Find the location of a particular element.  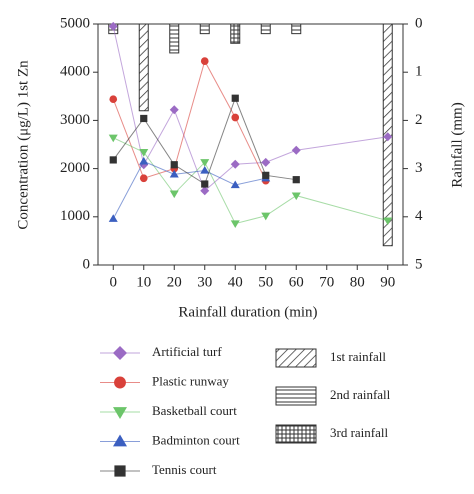

y2-tick-label: 0 is located at coordinates (419, 23).